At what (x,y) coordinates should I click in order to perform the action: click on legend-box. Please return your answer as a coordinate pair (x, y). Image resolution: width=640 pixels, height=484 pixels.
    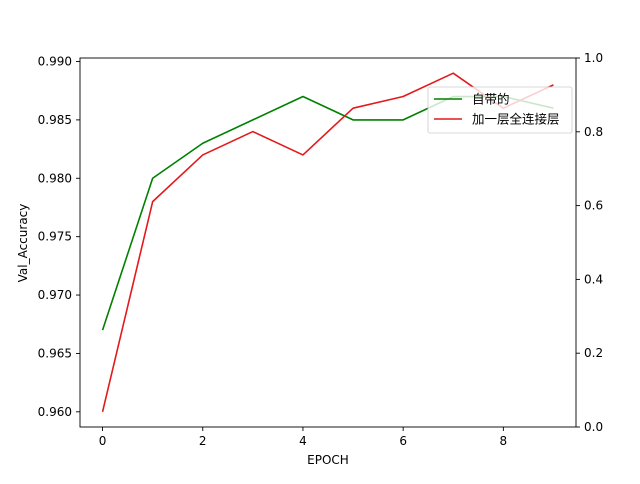
    Looking at the image, I should click on (500, 110).